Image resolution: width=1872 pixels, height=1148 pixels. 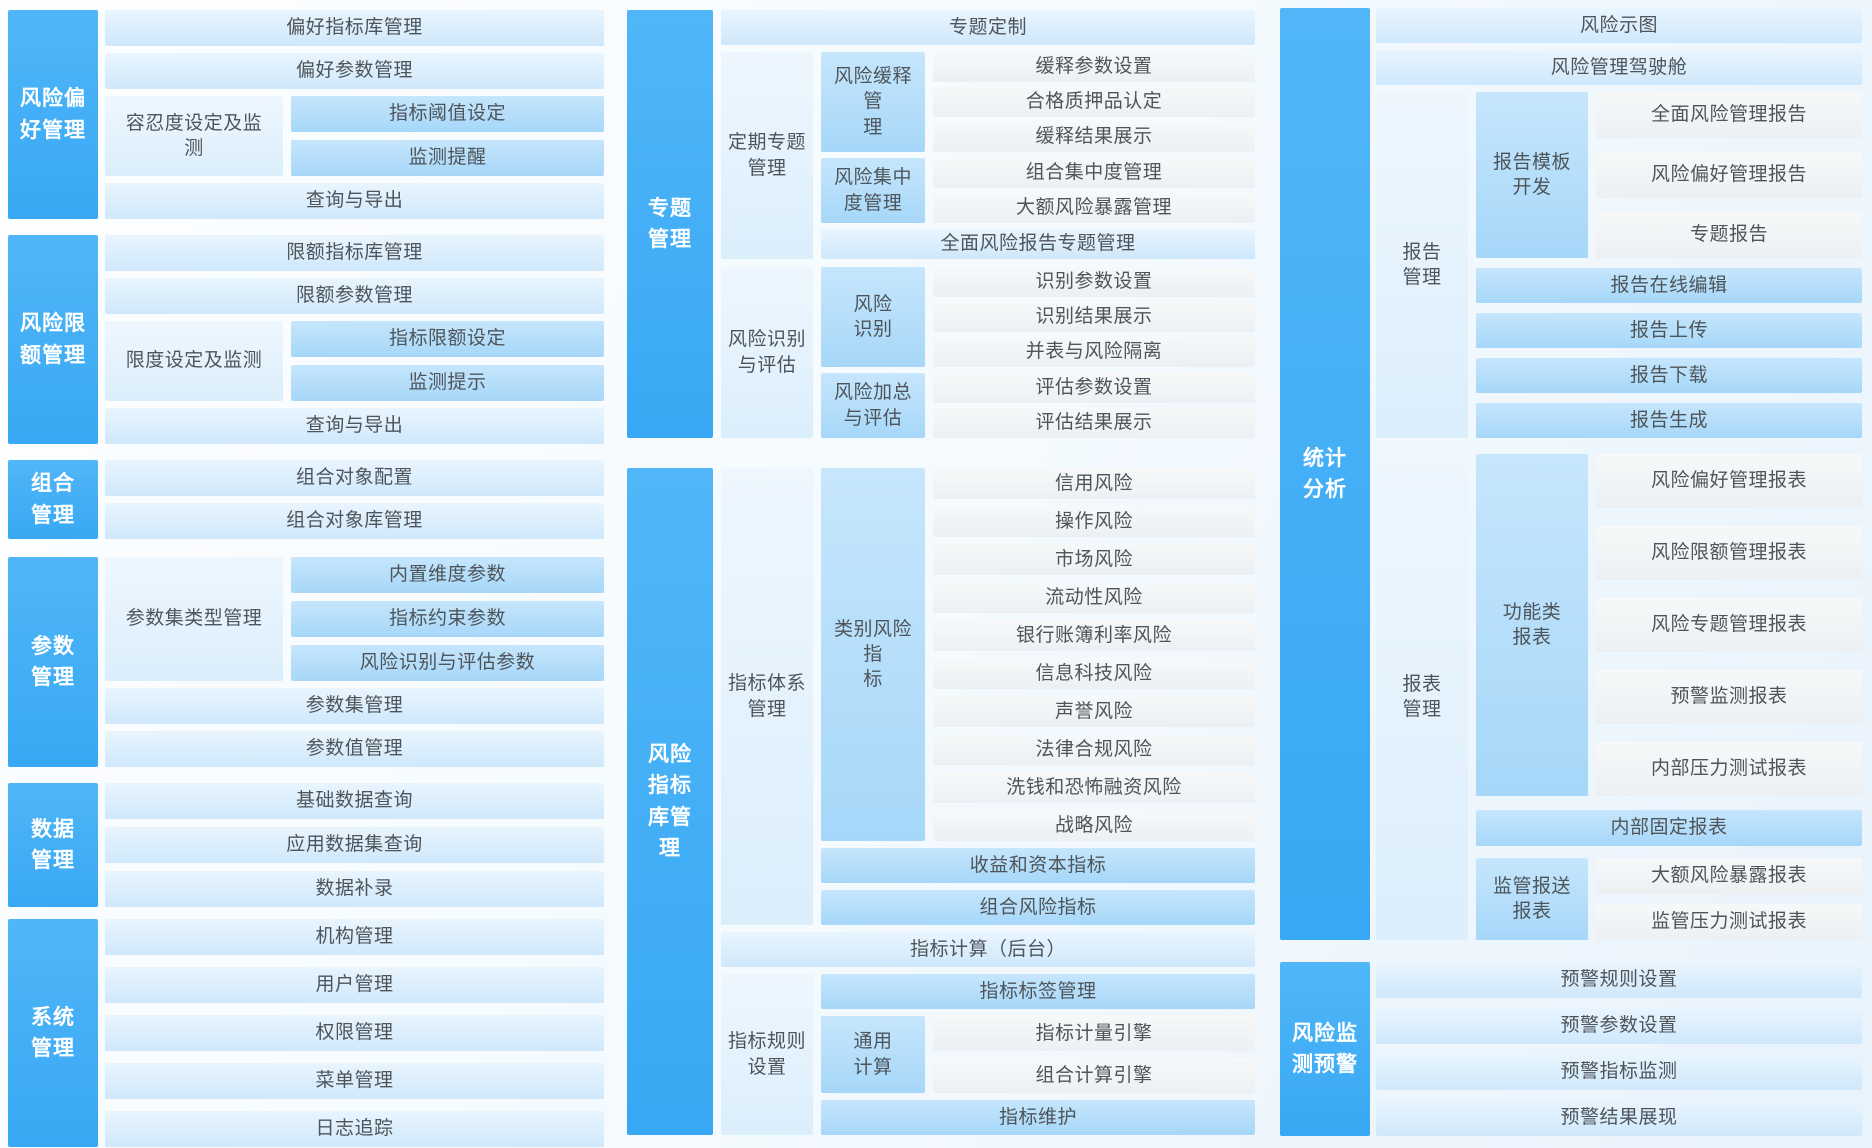 I want to click on menu-cell: 用户管理, so click(x=354, y=985).